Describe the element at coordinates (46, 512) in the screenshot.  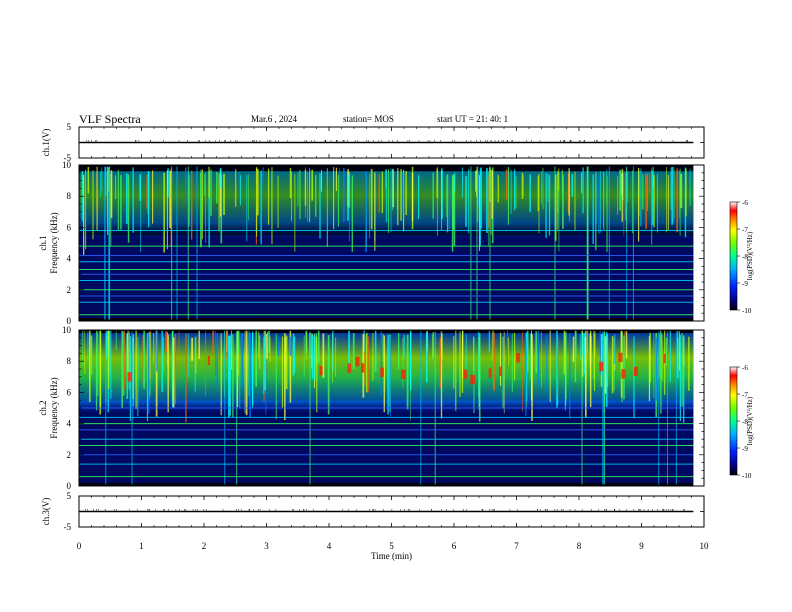
I see `y-axis-label: ch.3(V)` at that location.